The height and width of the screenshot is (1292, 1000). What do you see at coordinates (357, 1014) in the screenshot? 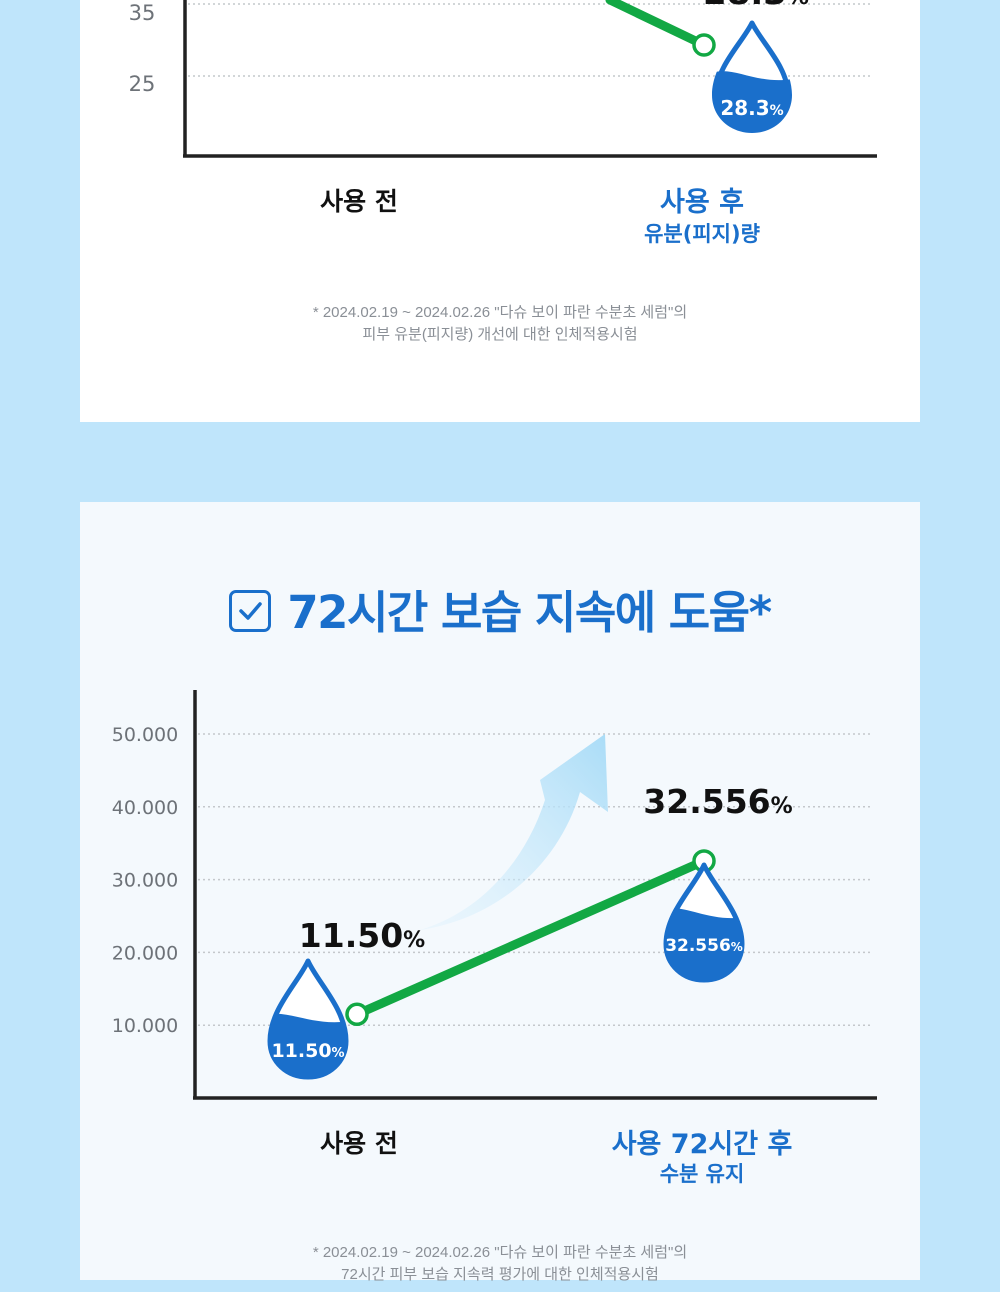
I see `data-point-before` at bounding box center [357, 1014].